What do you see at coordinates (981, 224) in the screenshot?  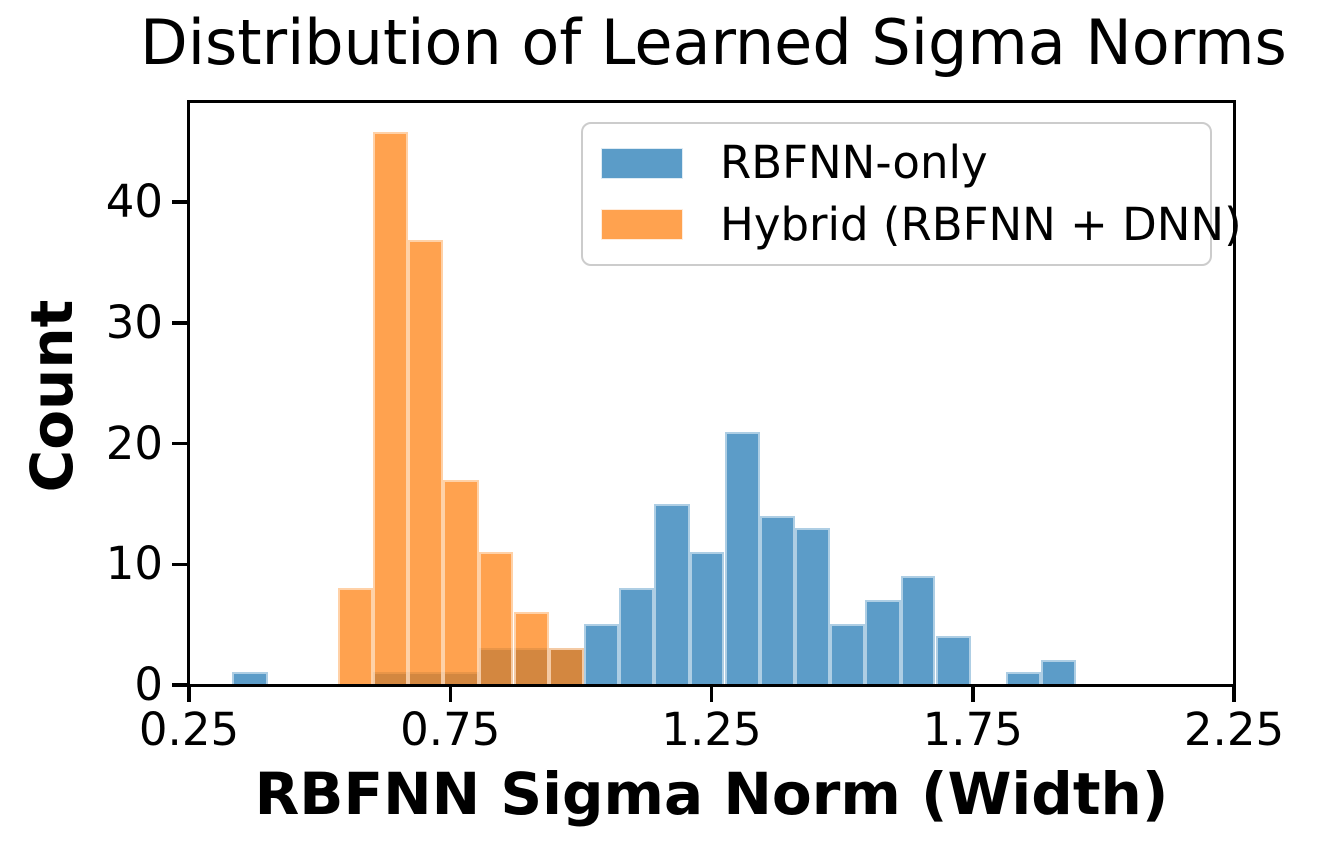 I see `legend-label-hybrid: Hybrid (RBFNN + DNN)` at bounding box center [981, 224].